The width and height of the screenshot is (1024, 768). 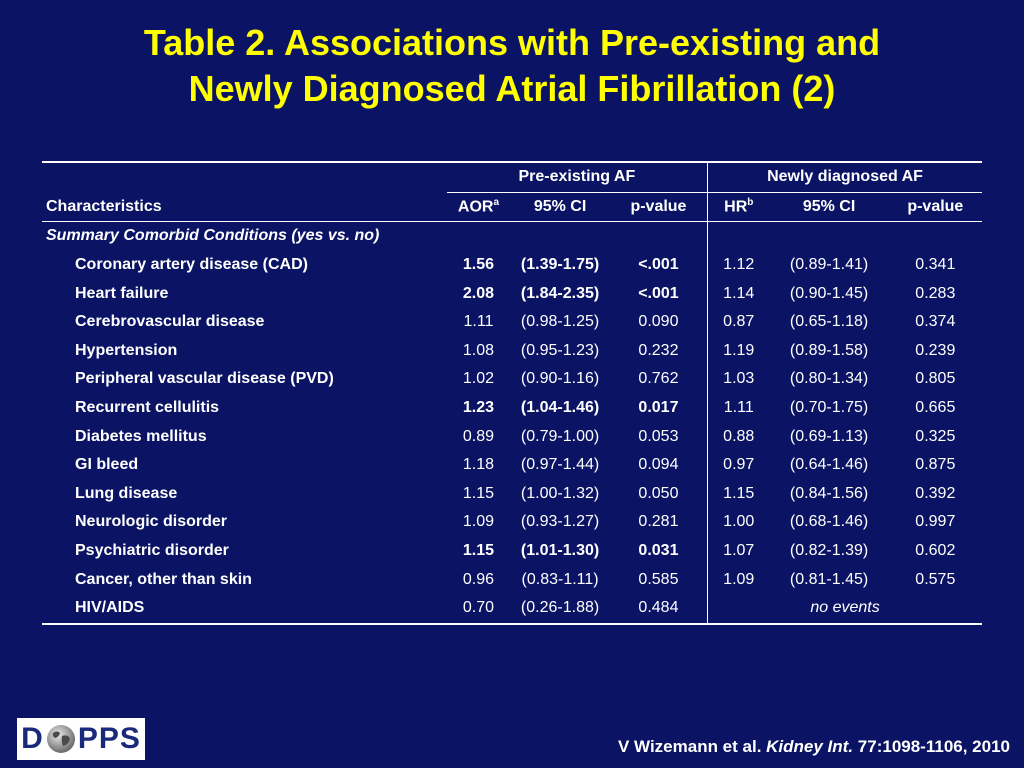 I want to click on citation-journal: Kidney Int., so click(x=810, y=746).